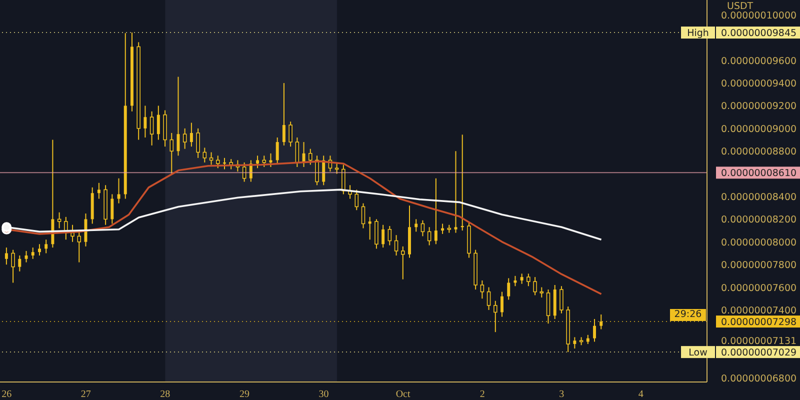 Image resolution: width=800 pixels, height=400 pixels. Describe the element at coordinates (85, 394) in the screenshot. I see `x-tick-label: 27` at that location.